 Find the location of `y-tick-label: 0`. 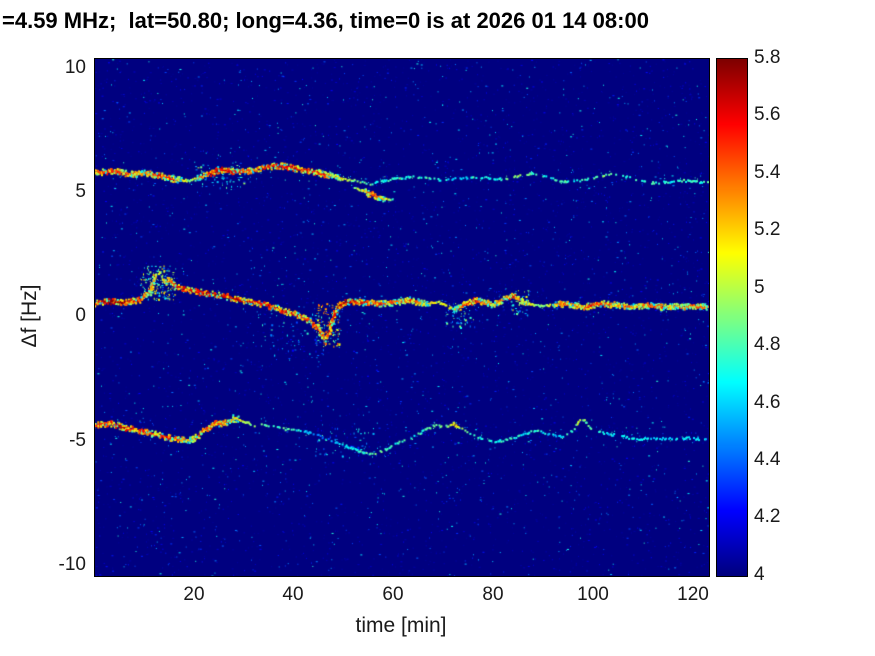

y-tick-label: 0 is located at coordinates (80, 315).